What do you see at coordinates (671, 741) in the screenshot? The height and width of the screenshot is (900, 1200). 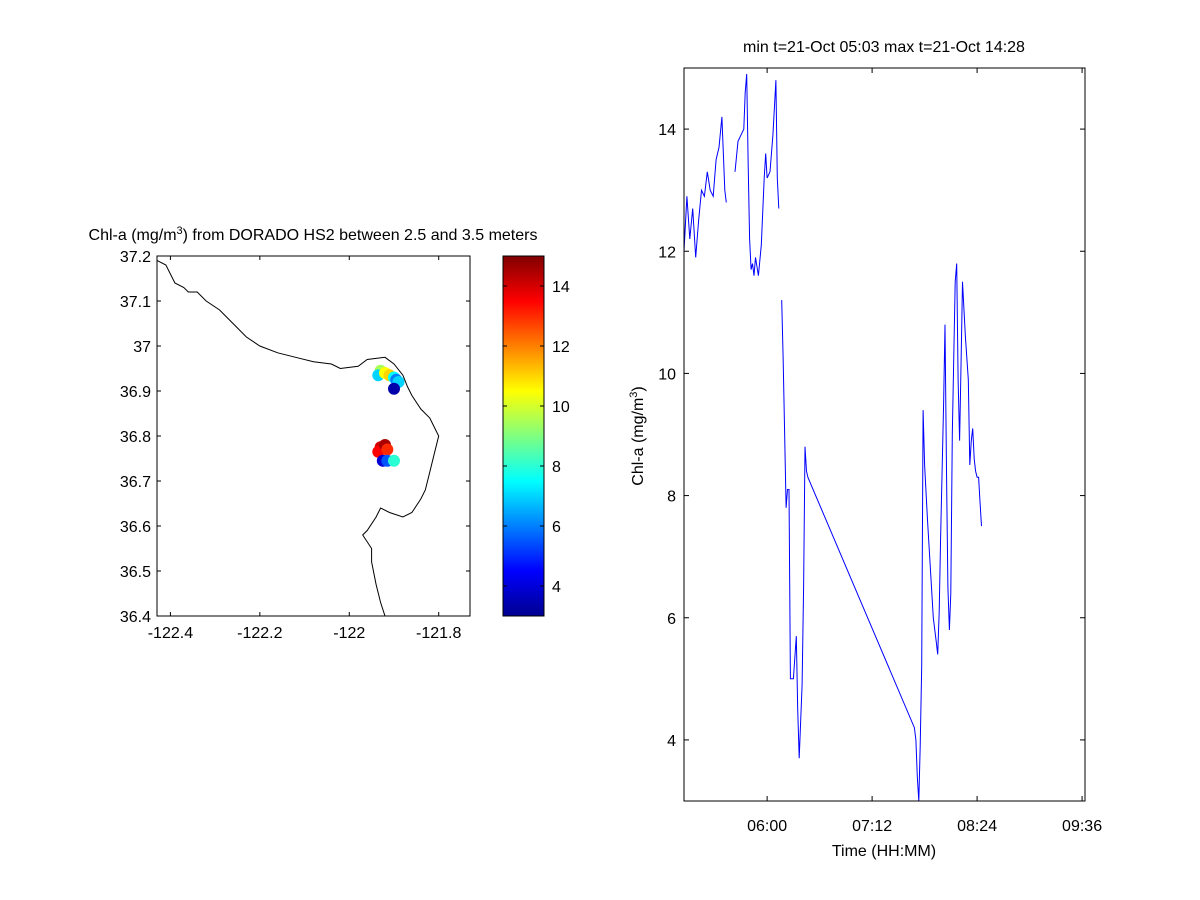 I see `y-tick-label: 4` at bounding box center [671, 741].